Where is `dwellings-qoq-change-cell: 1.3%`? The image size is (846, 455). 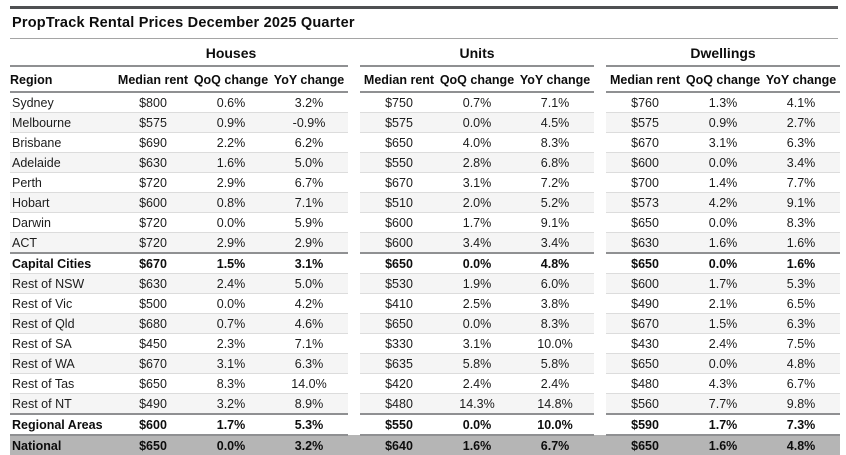 dwellings-qoq-change-cell: 1.3% is located at coordinates (723, 102).